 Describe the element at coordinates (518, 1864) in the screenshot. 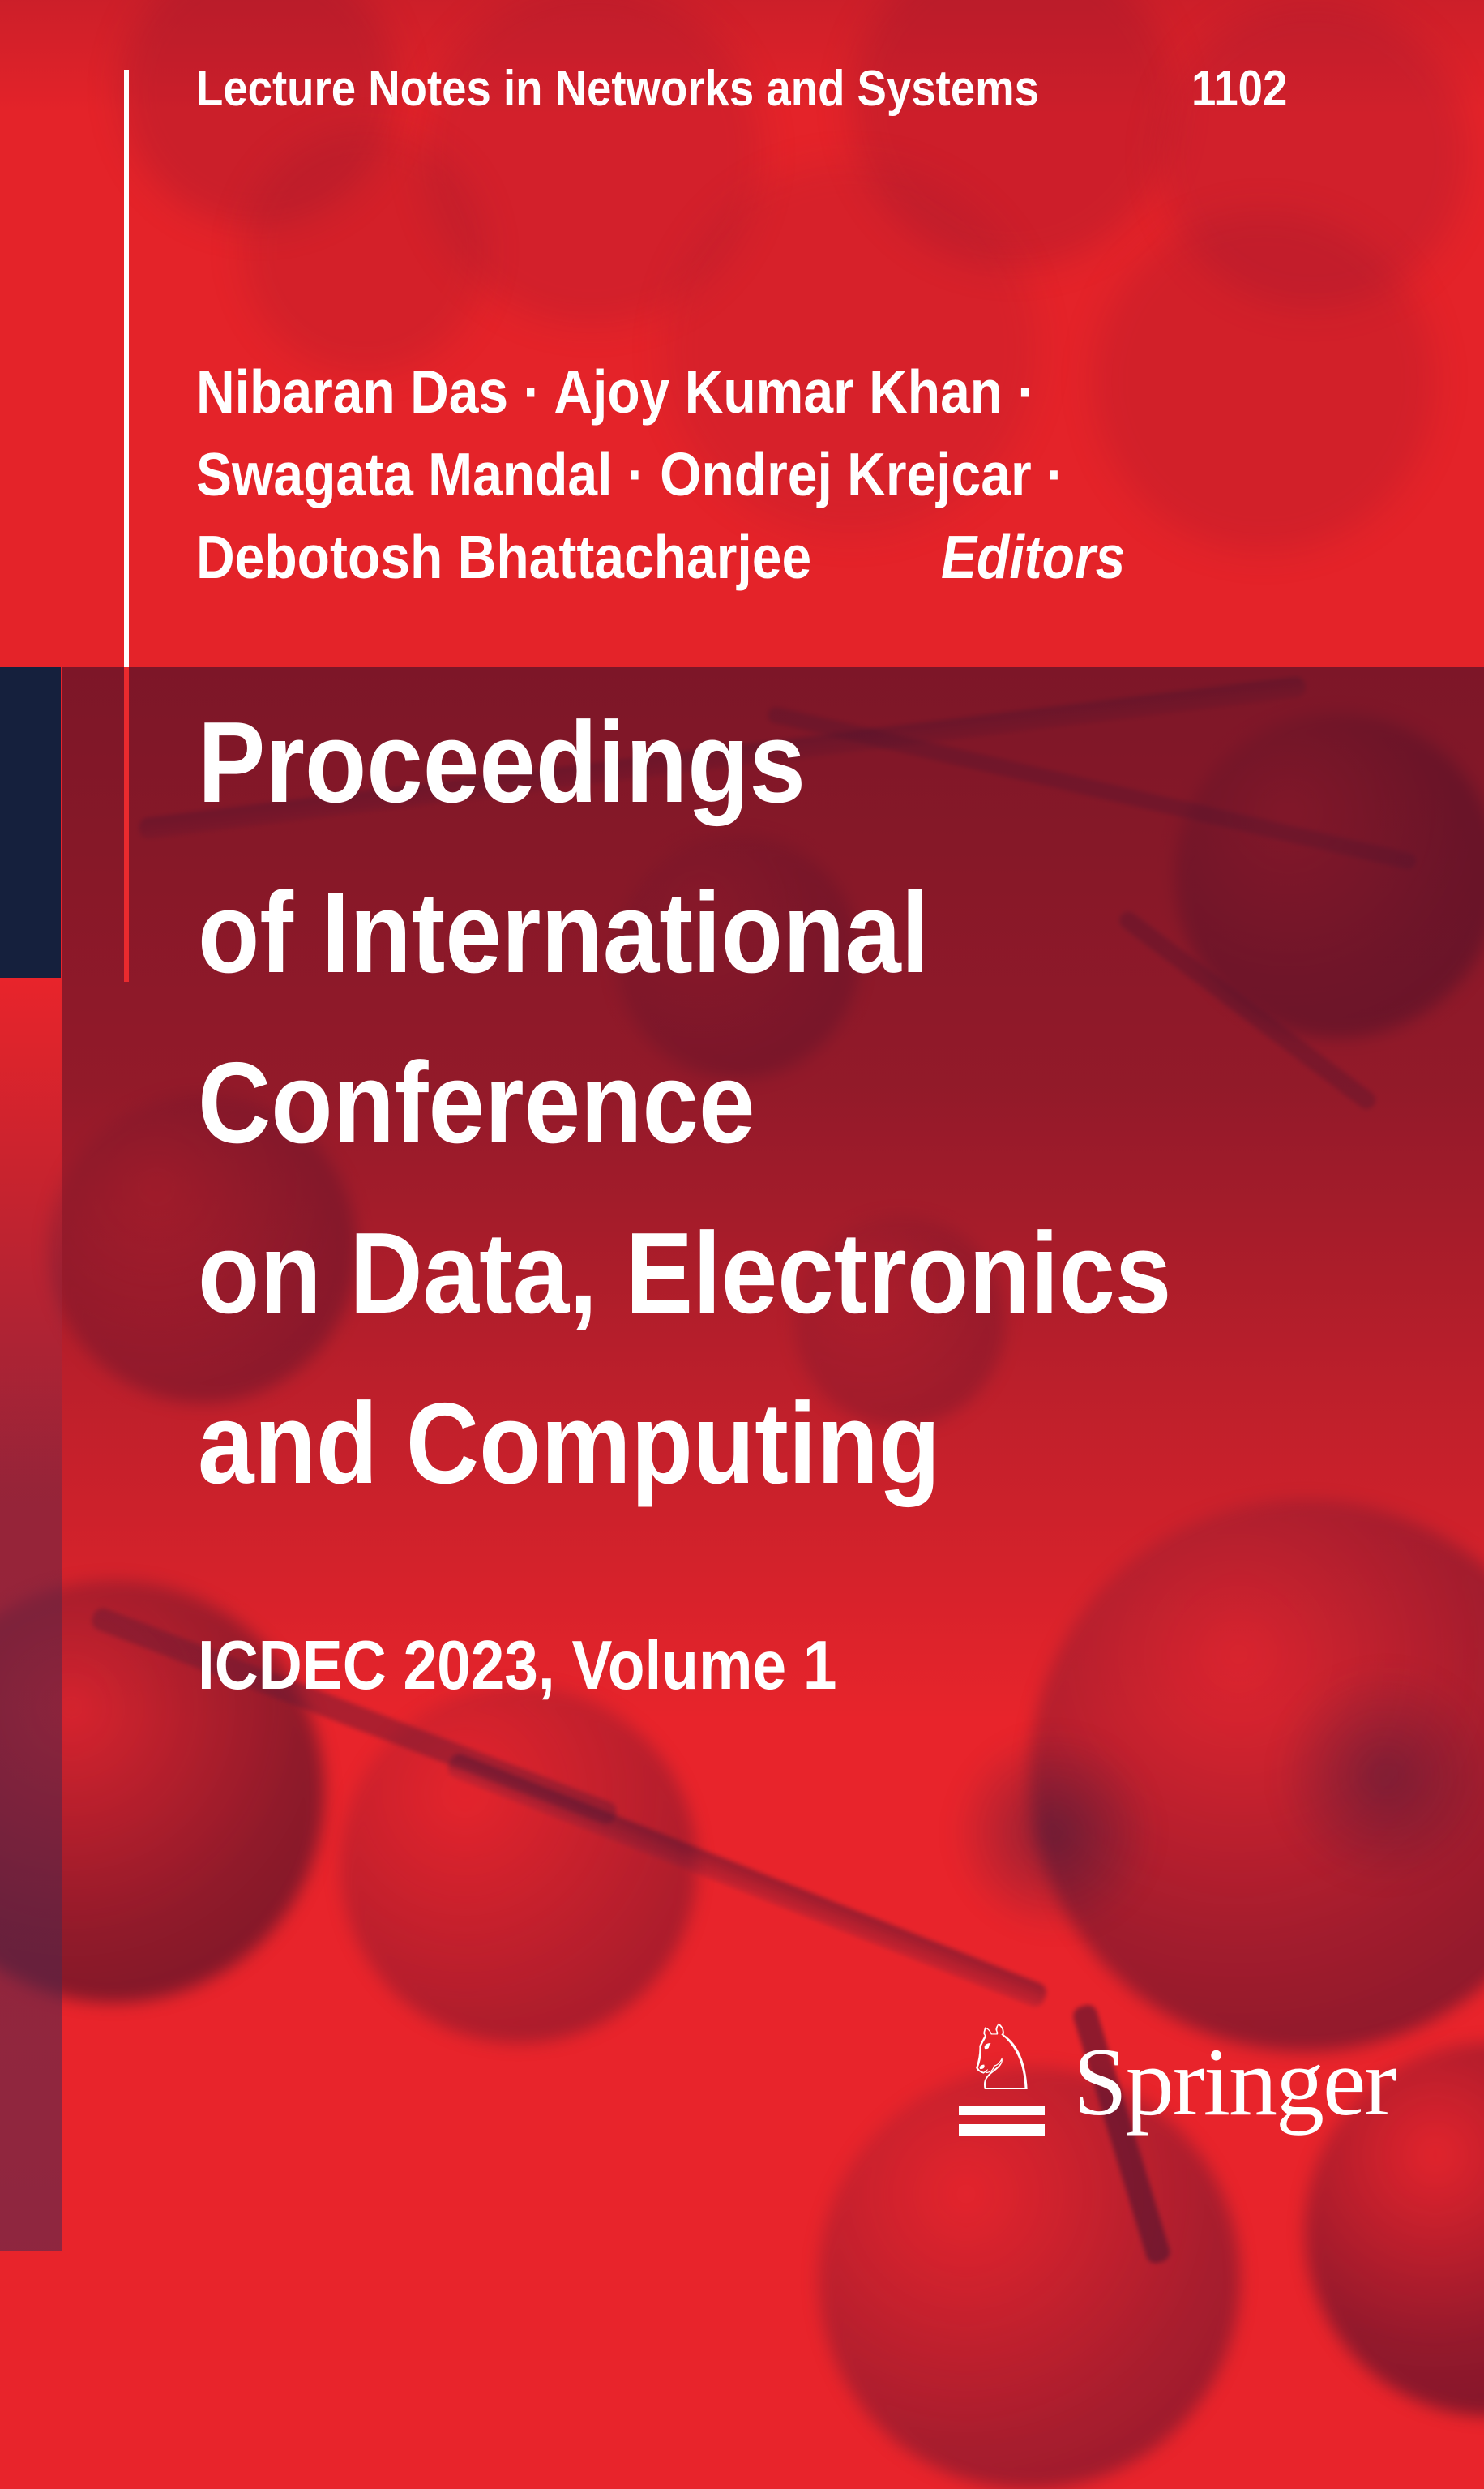

I see `background-sphere` at that location.